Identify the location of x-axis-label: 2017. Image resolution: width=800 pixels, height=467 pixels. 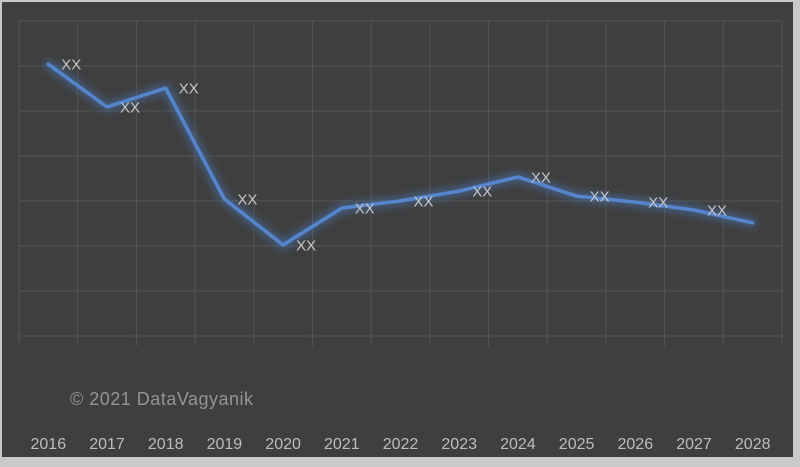
(107, 444).